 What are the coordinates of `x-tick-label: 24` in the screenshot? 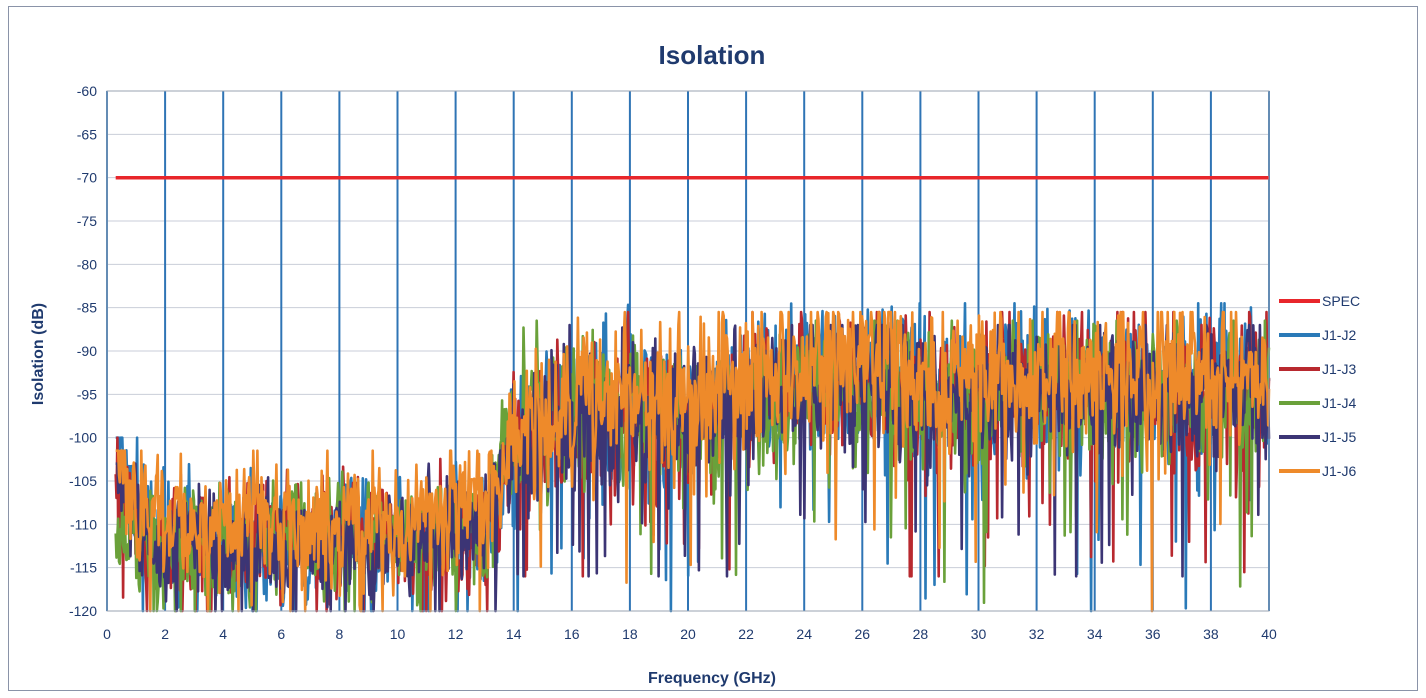 It's located at (804, 634).